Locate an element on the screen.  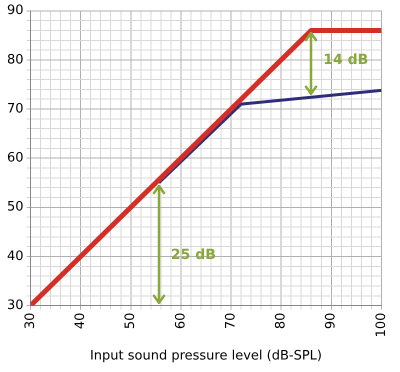
y-tick-label: 40 is located at coordinates (15, 256).